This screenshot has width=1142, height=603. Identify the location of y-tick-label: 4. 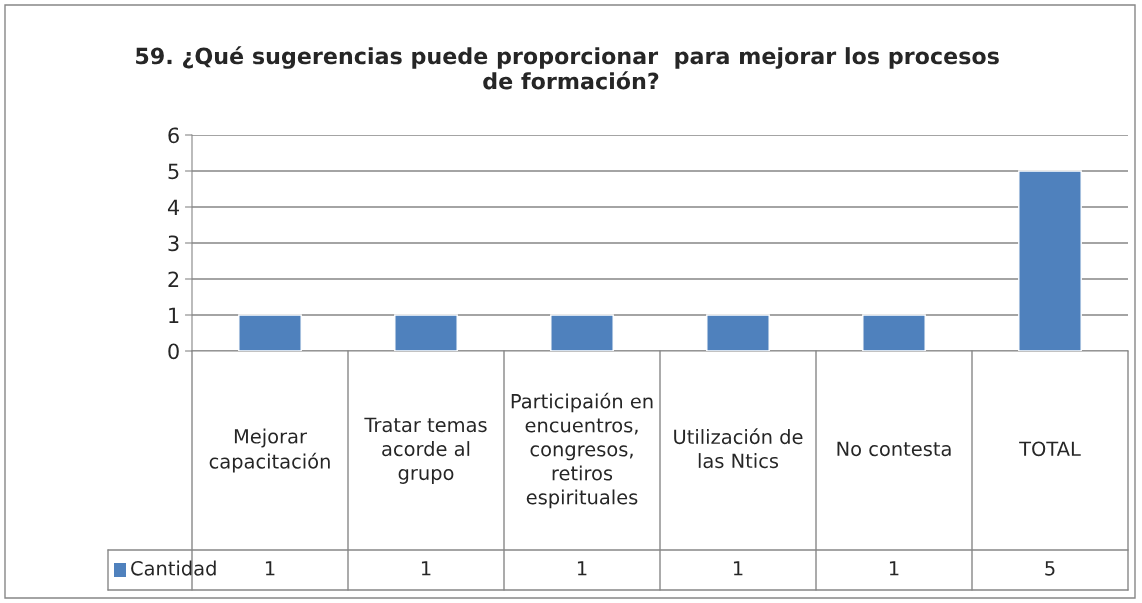
(173, 207).